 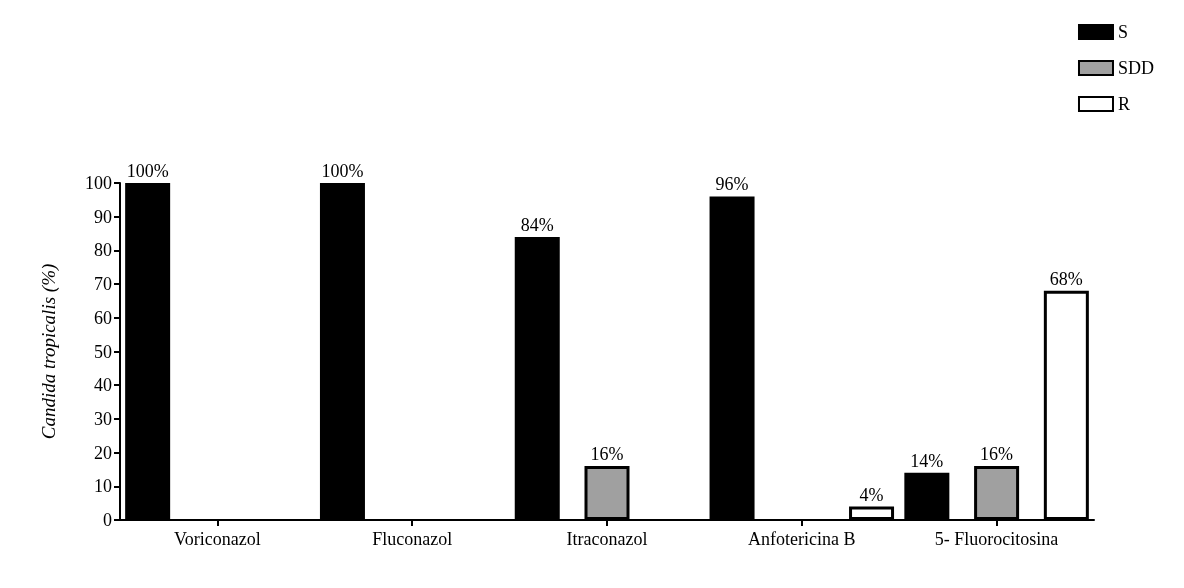 What do you see at coordinates (103, 317) in the screenshot?
I see `y-tick-label: 60` at bounding box center [103, 317].